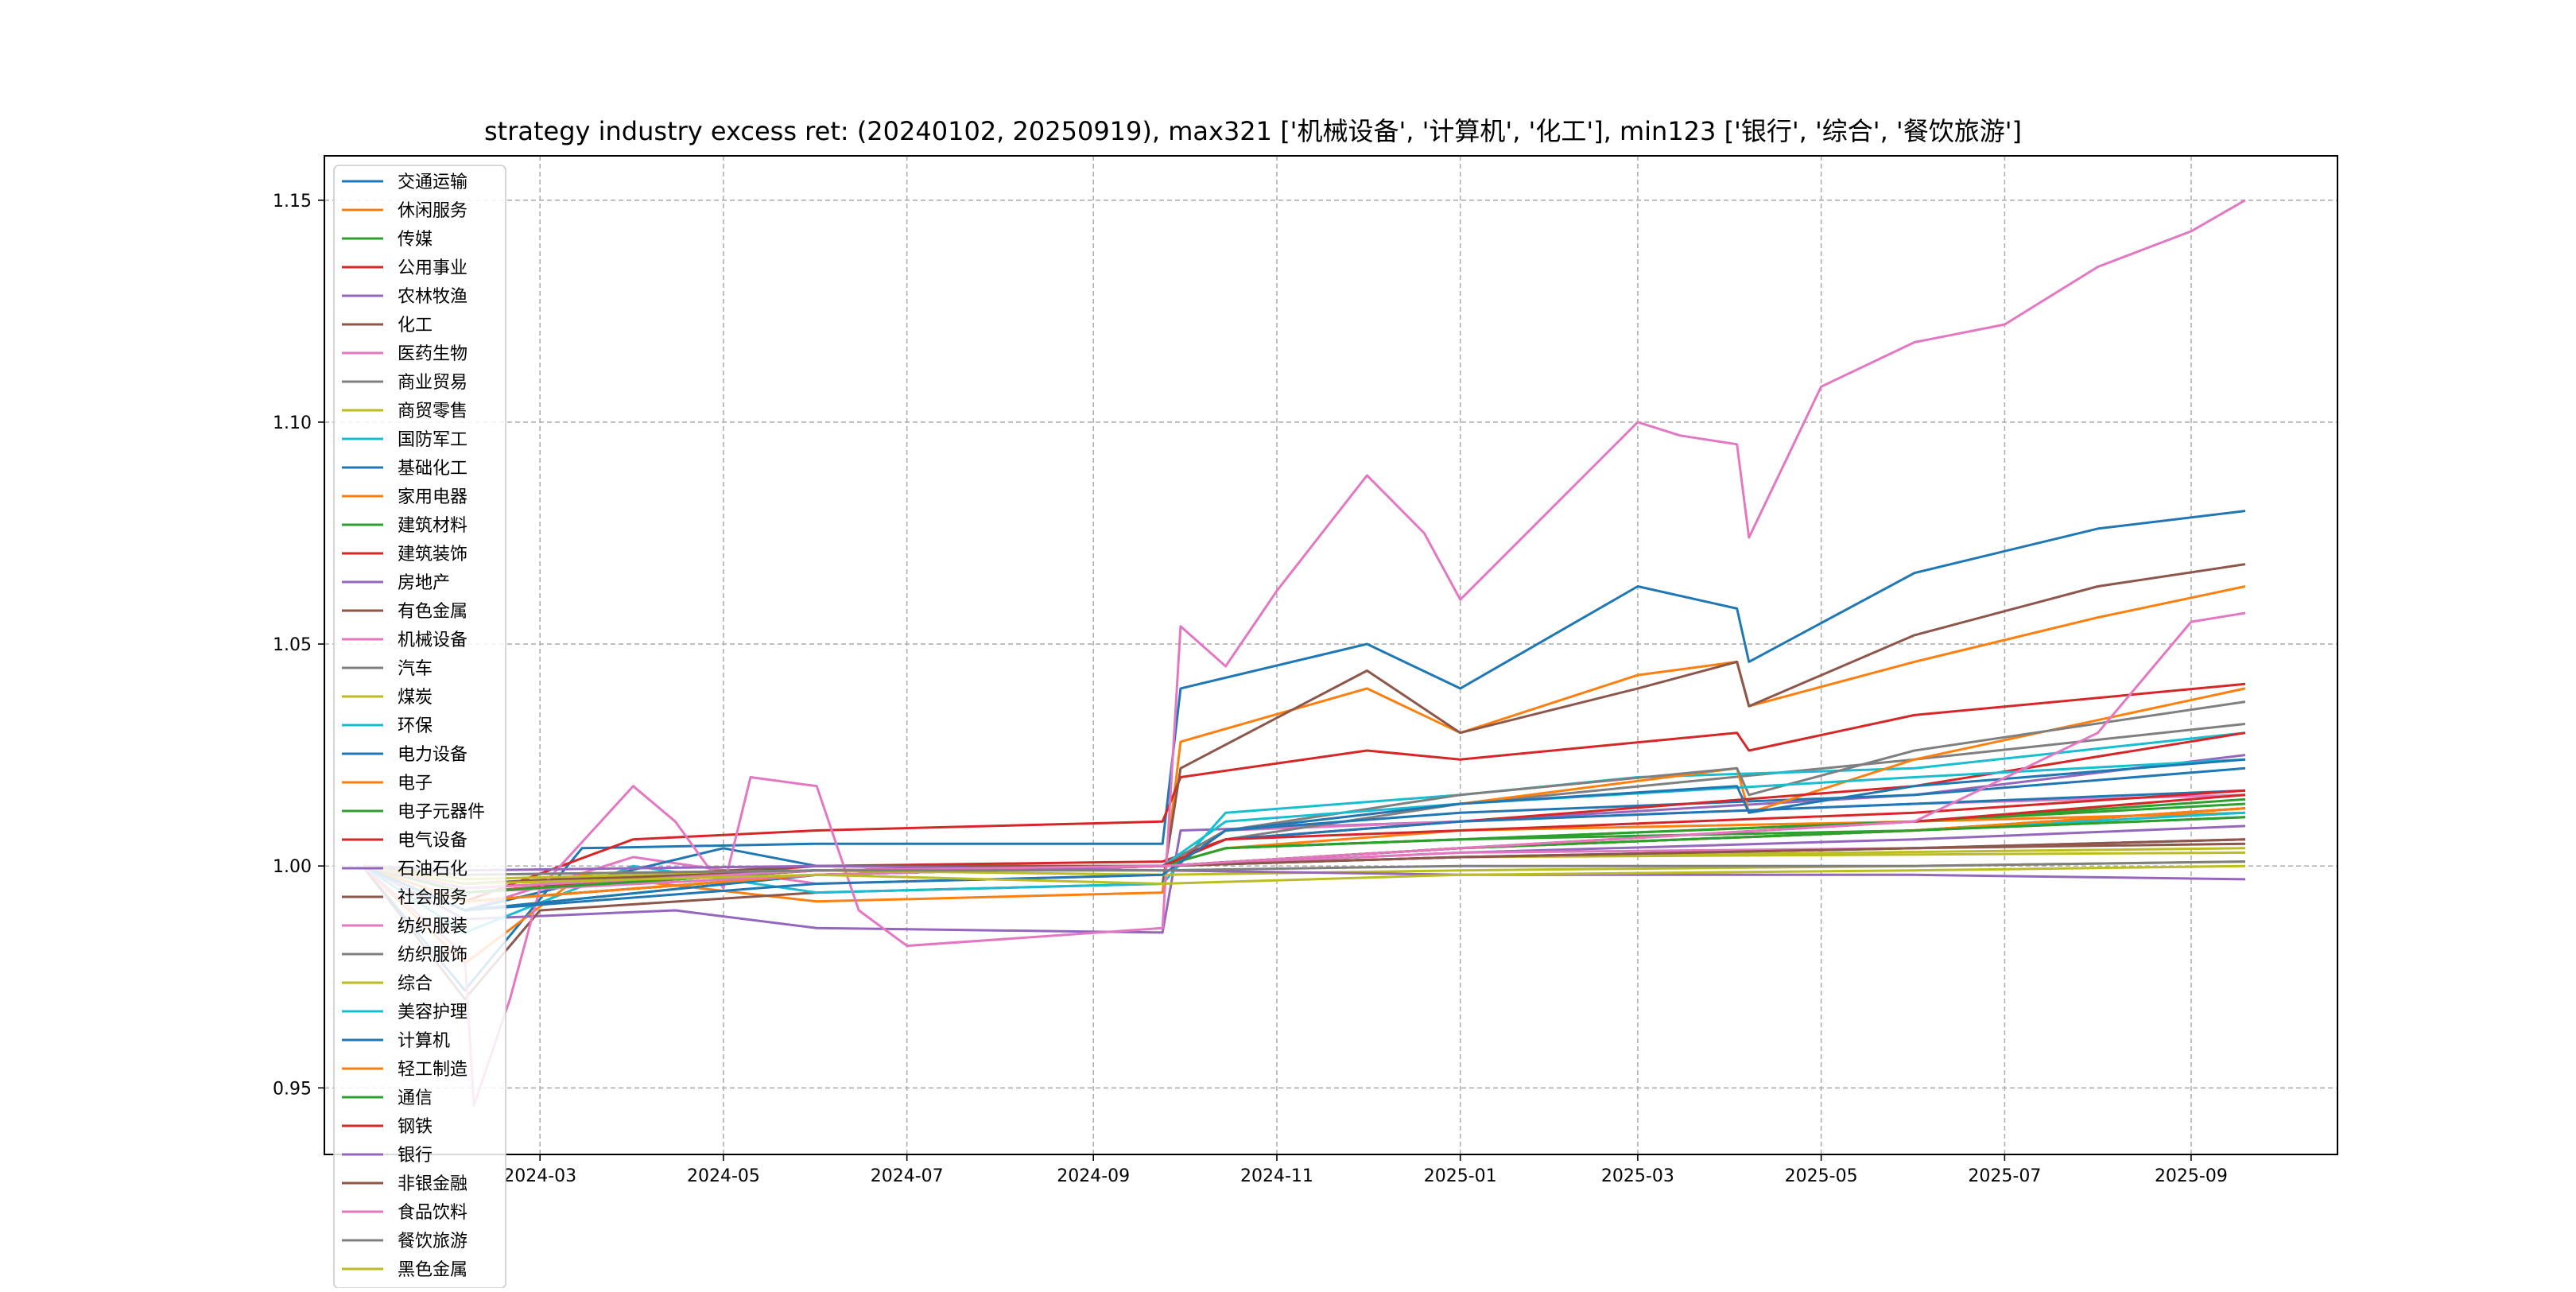  Describe the element at coordinates (1277, 1176) in the screenshot. I see `x-tick-label: 2024-11` at that location.